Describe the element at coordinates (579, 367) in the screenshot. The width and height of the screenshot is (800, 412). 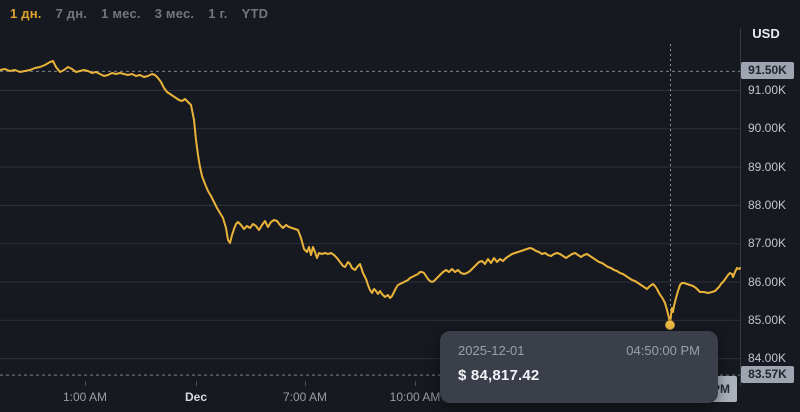
I see `chart-tooltip: 2025-12-01 04:50:00 PM $ 84,817.42` at that location.